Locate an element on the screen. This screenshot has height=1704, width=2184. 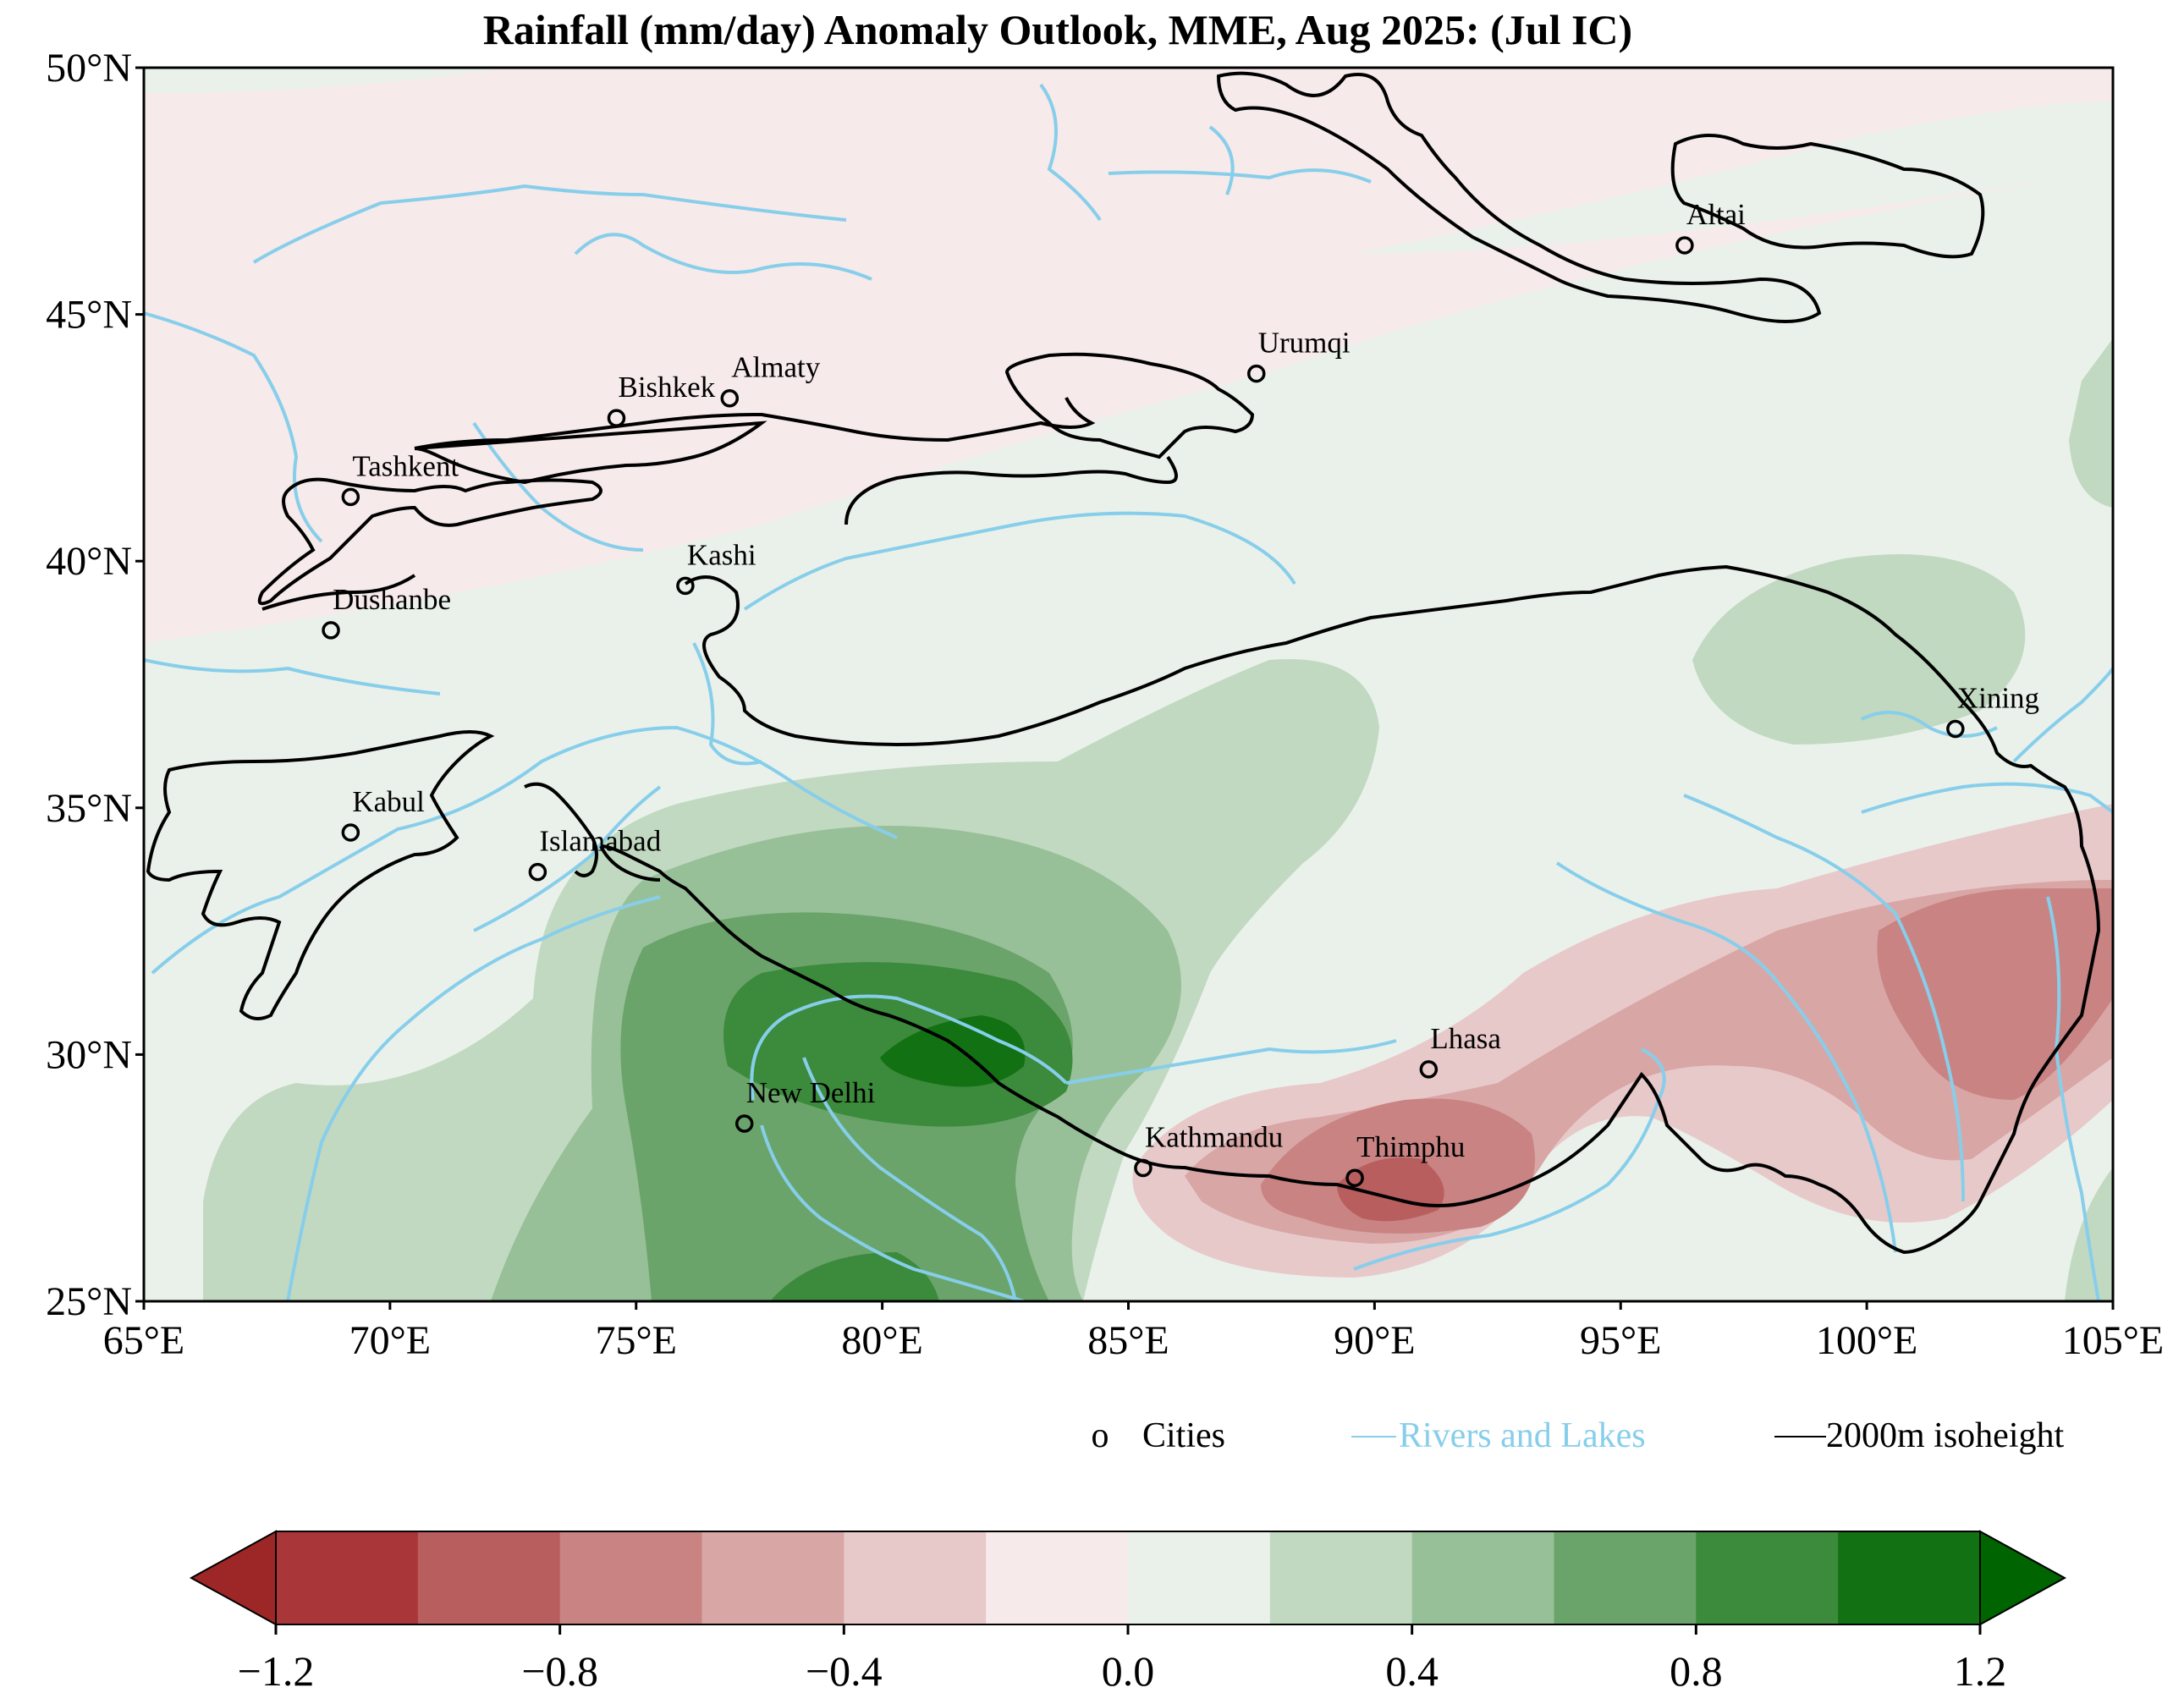
field-0-0.2-ne is located at coordinates (1734, 178).